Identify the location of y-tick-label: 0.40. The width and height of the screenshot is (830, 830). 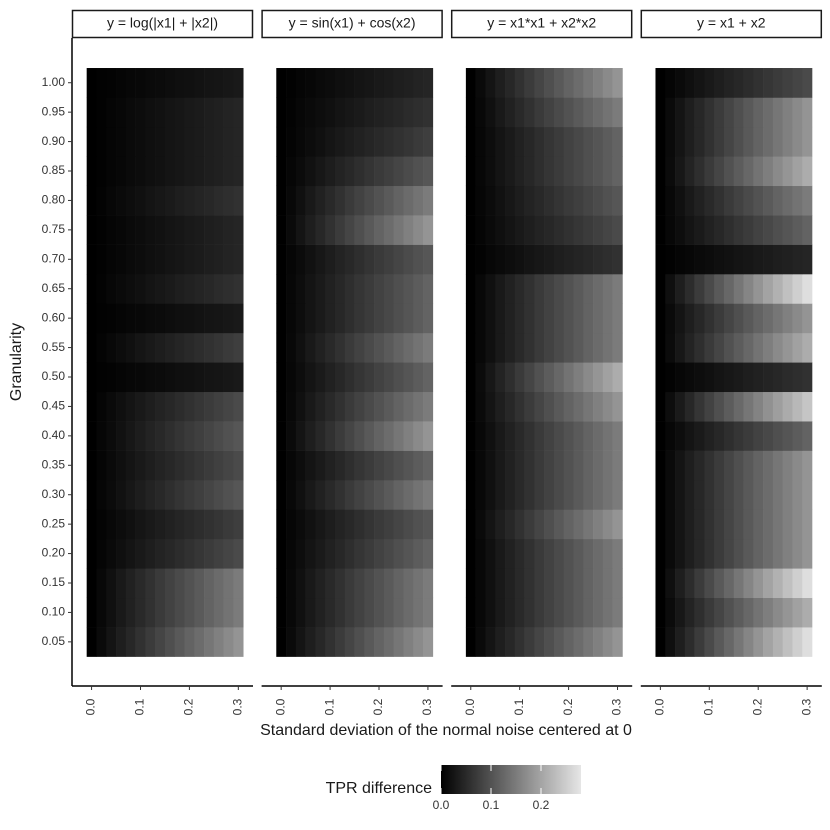
(54, 435).